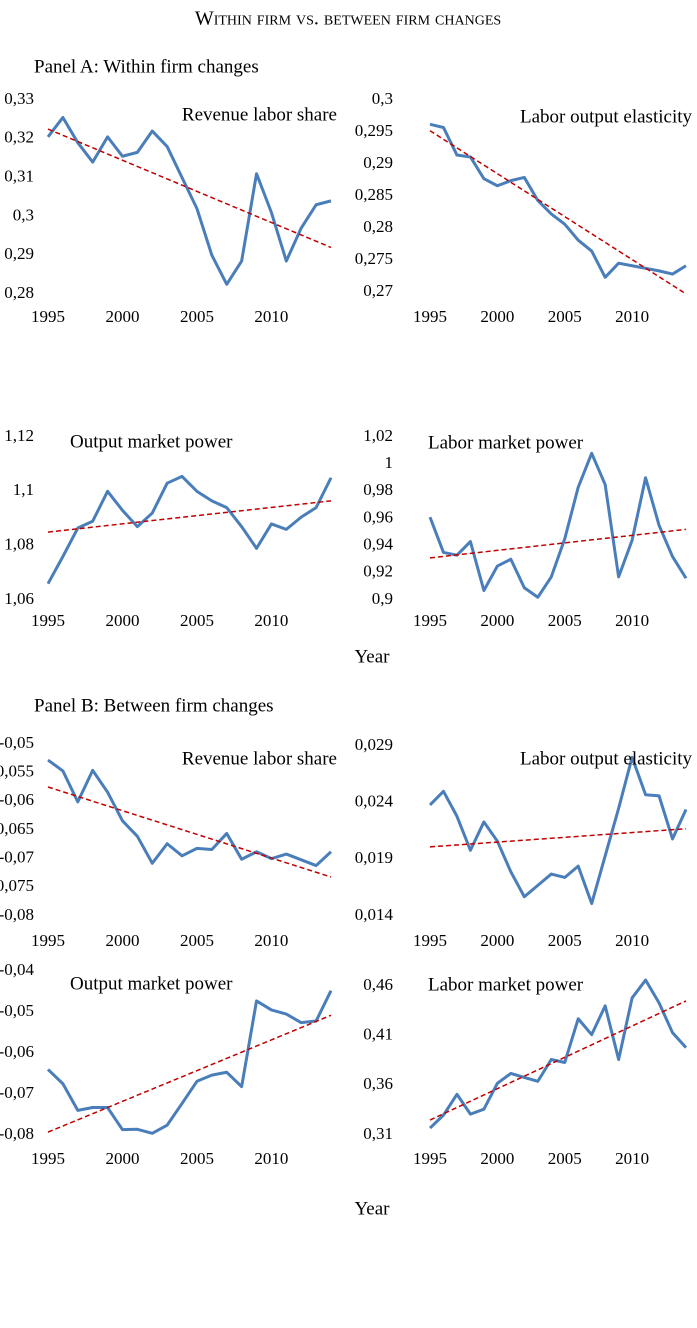 The width and height of the screenshot is (697, 1328). Describe the element at coordinates (17, 828) in the screenshot. I see `y-tick-label: -0,065` at that location.